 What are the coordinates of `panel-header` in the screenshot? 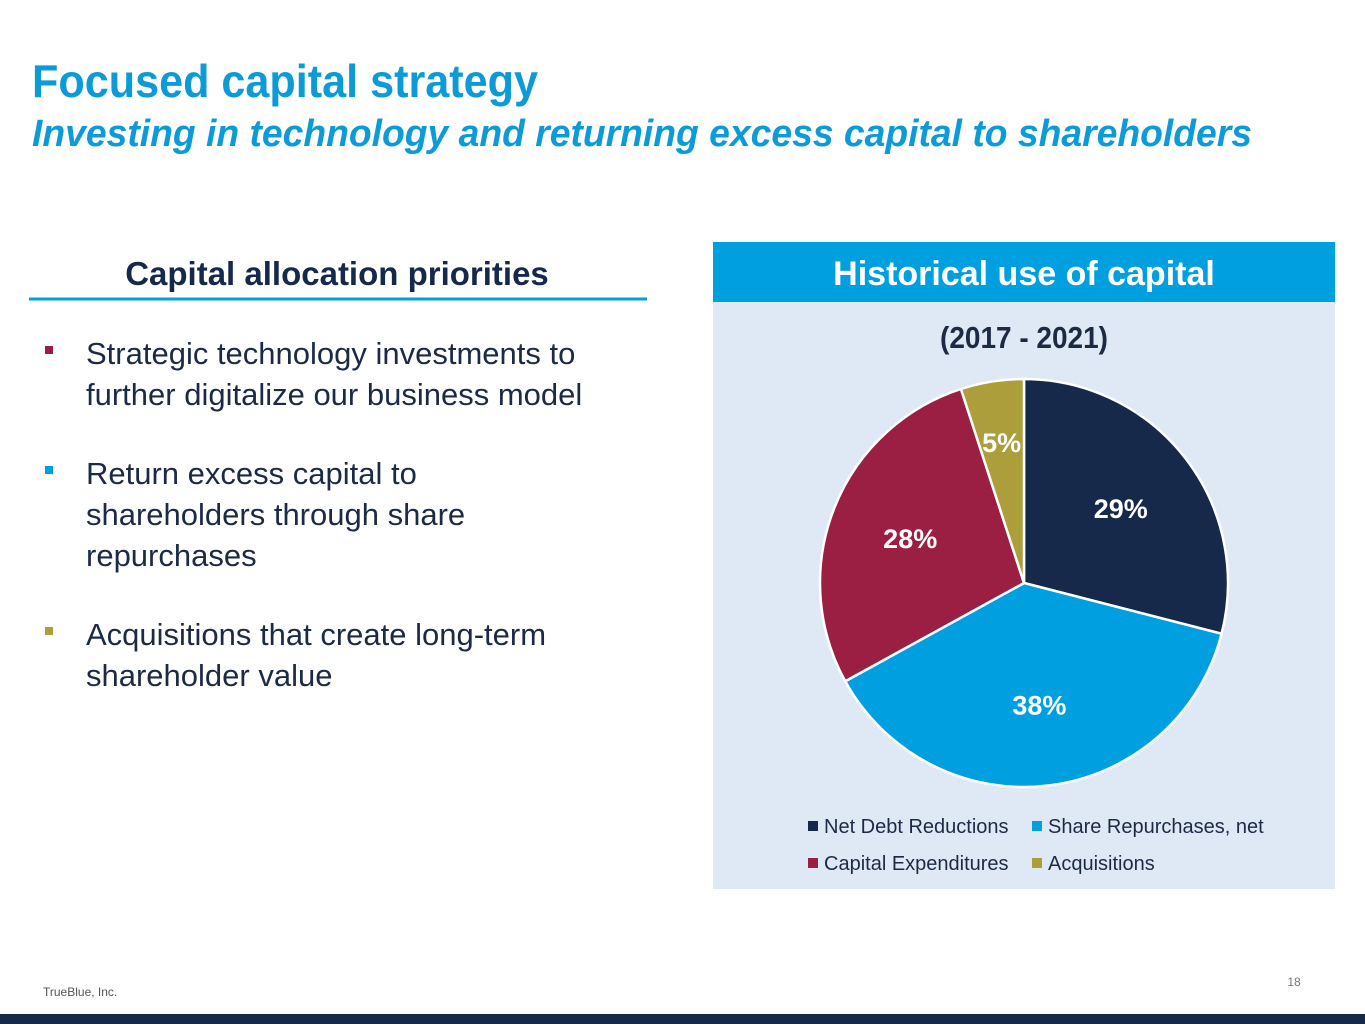 It's located at (1024, 272).